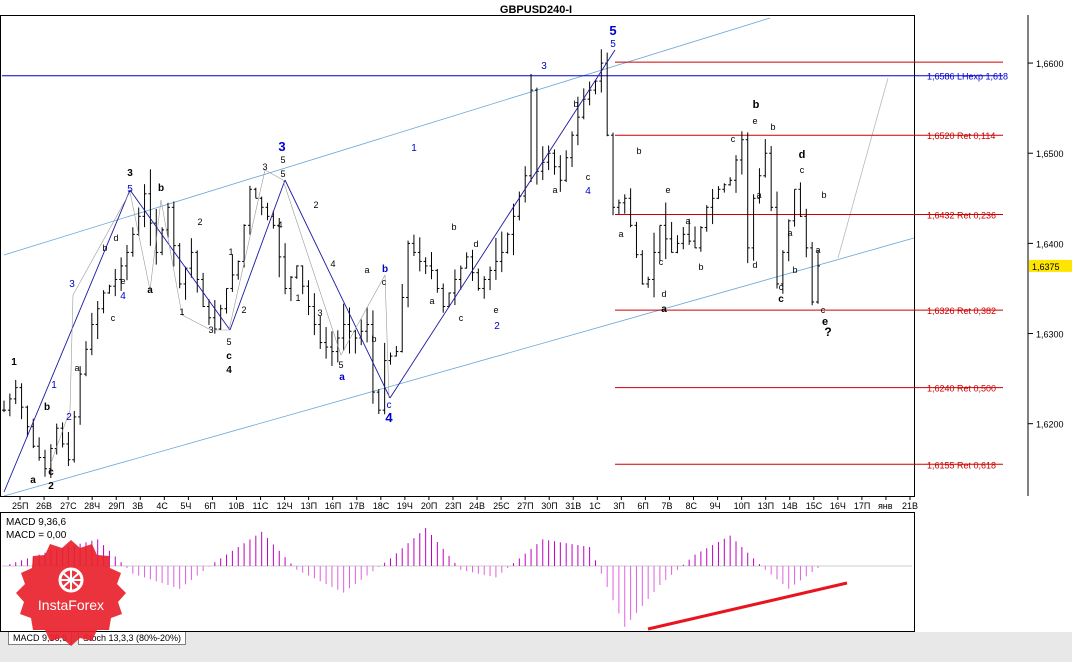  I want to click on date-tick-label: 23П, so click(453, 506).